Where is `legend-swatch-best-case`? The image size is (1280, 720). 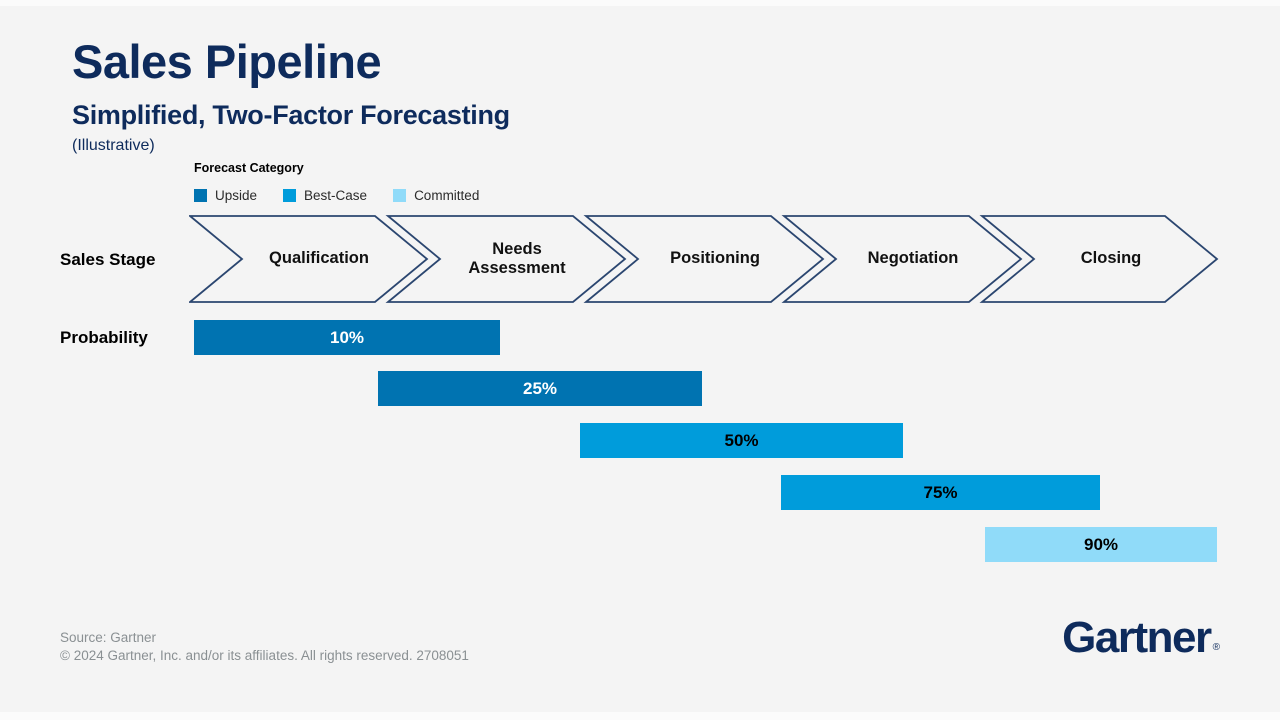 legend-swatch-best-case is located at coordinates (290, 195).